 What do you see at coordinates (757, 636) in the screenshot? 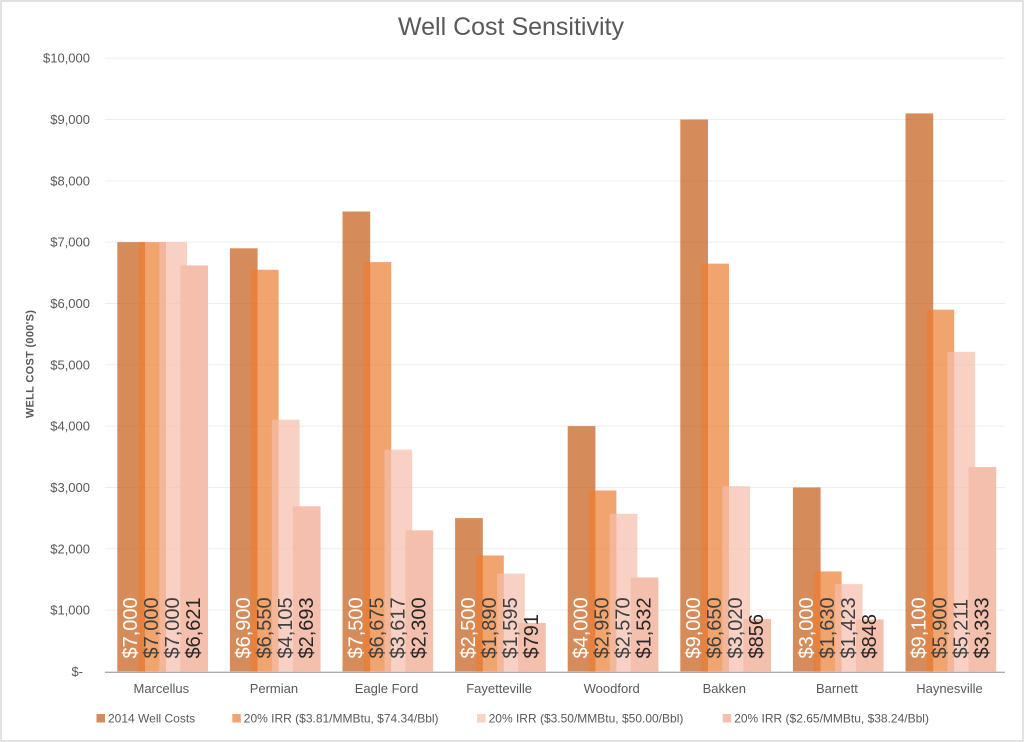
I see `svg-text: $856` at bounding box center [757, 636].